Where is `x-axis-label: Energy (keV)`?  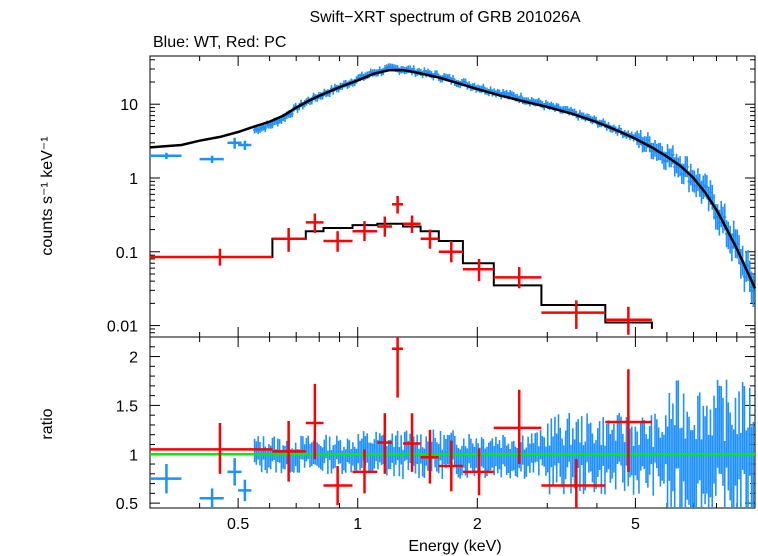
x-axis-label: Energy (keV) is located at coordinates (454, 546).